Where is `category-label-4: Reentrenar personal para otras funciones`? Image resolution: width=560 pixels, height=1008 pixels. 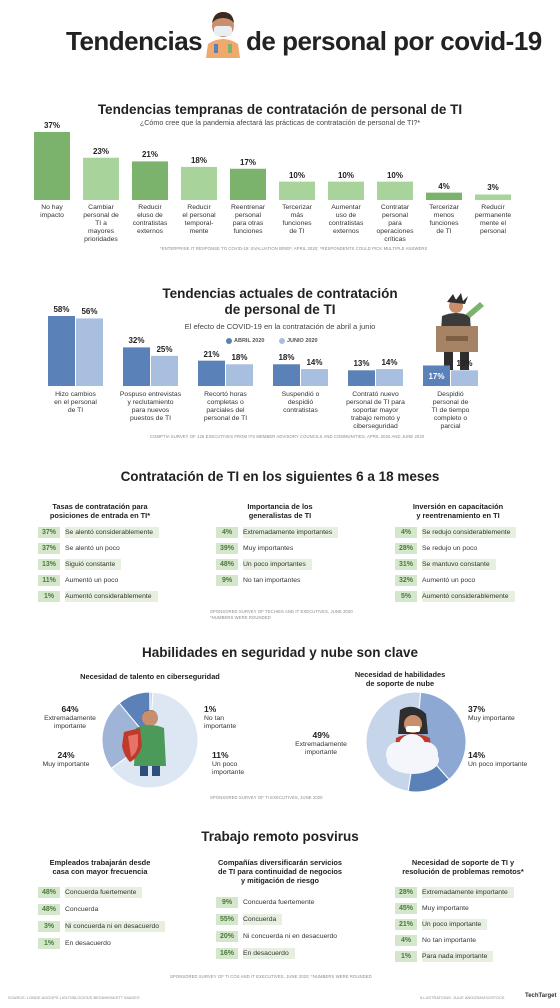 category-label-4: Reentrenar personal para otras funciones is located at coordinates (248, 220).